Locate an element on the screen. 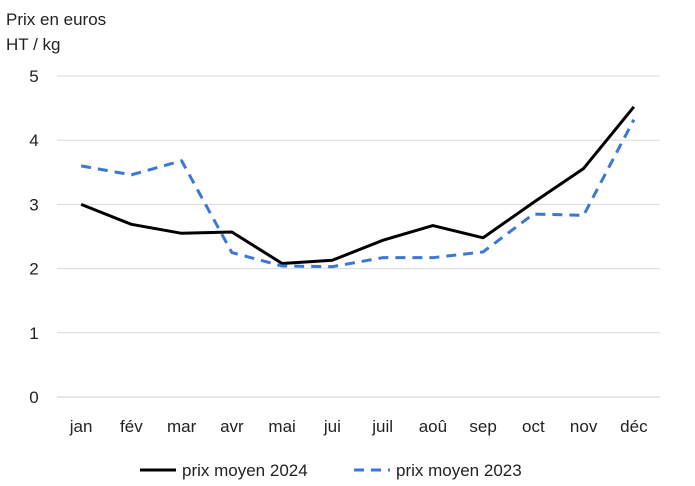 The width and height of the screenshot is (695, 486). legend-label: prix moyen 2024 is located at coordinates (245, 470).